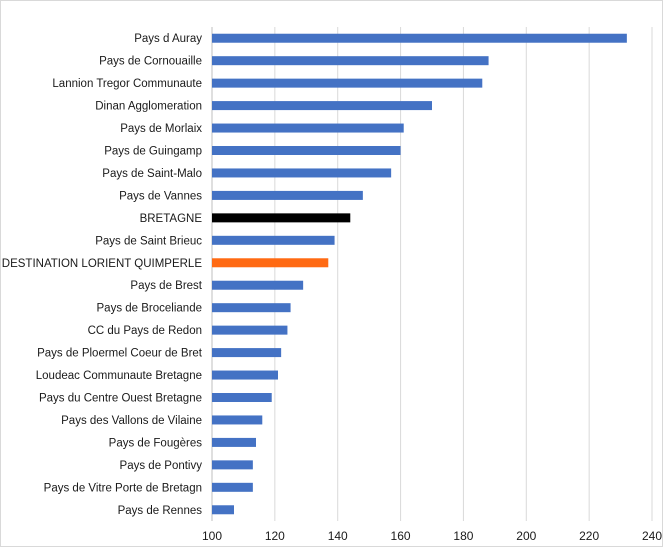 The width and height of the screenshot is (663, 547). What do you see at coordinates (166, 286) in the screenshot?
I see `category-label-11: Pays de Brest` at bounding box center [166, 286].